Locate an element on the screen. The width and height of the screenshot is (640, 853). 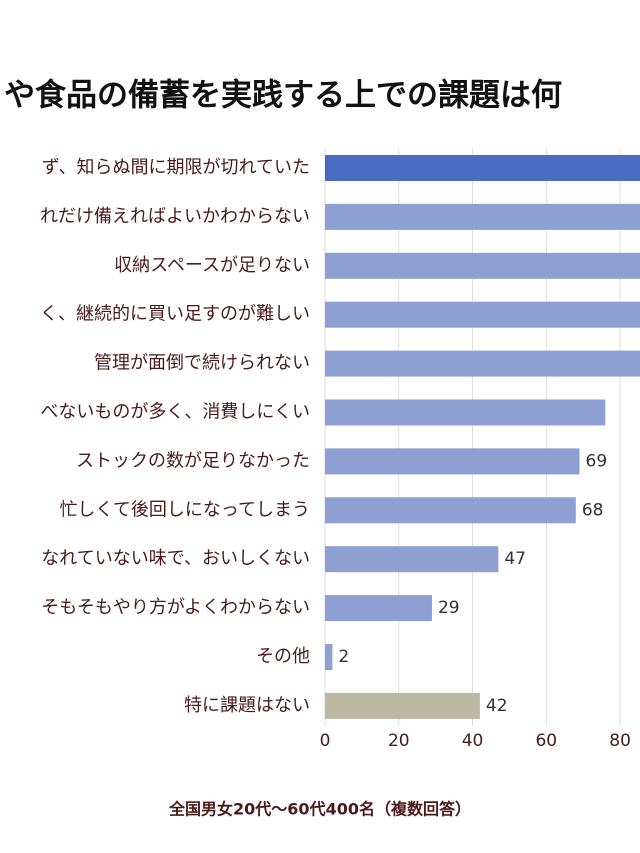
category-label: その他 is located at coordinates (283, 656).